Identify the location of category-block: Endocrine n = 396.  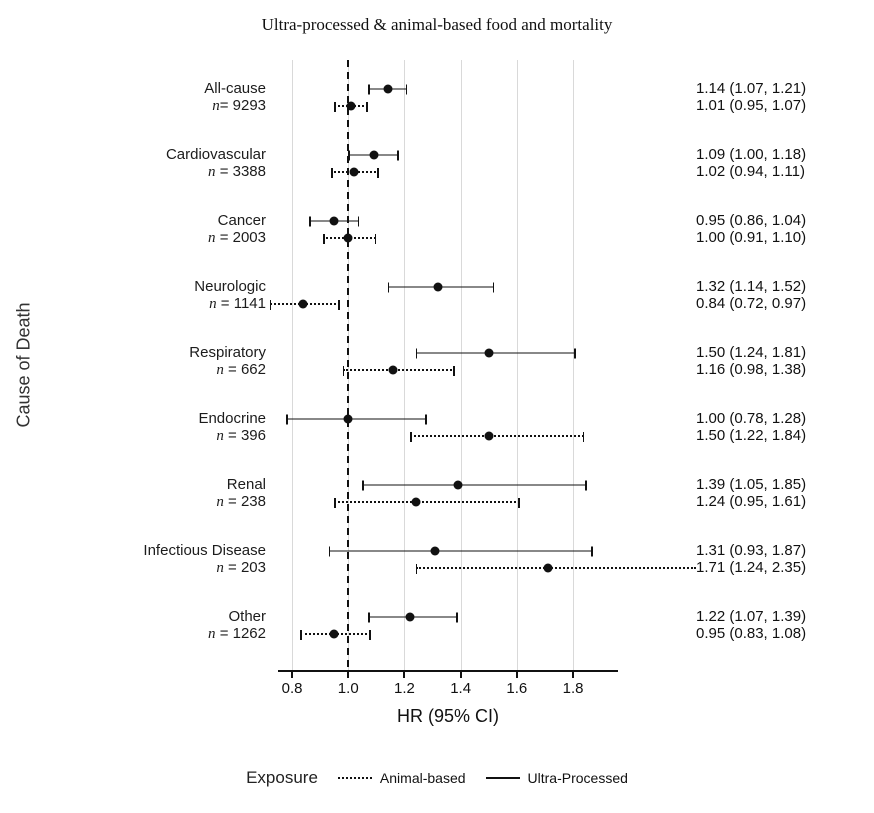
(157, 443).